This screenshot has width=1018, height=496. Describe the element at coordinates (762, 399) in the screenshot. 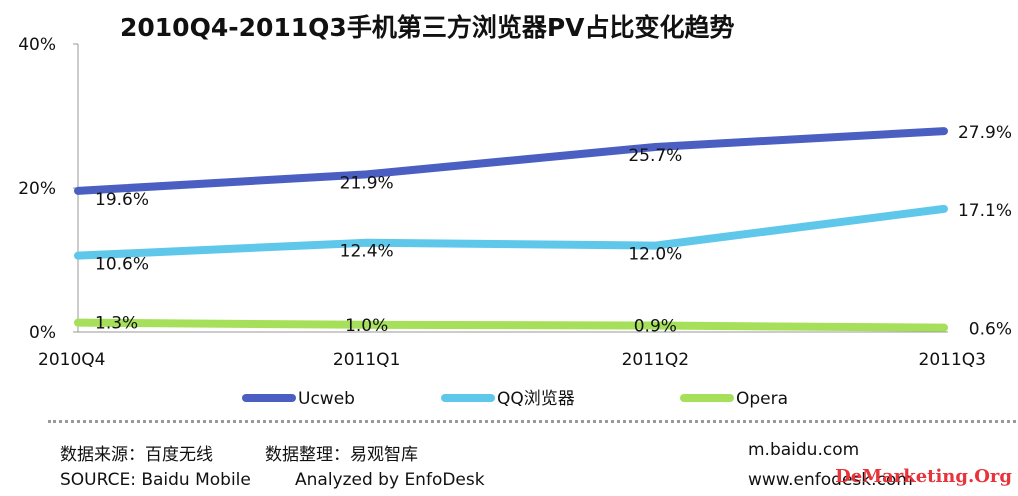

I see `legend-label: Opera` at that location.